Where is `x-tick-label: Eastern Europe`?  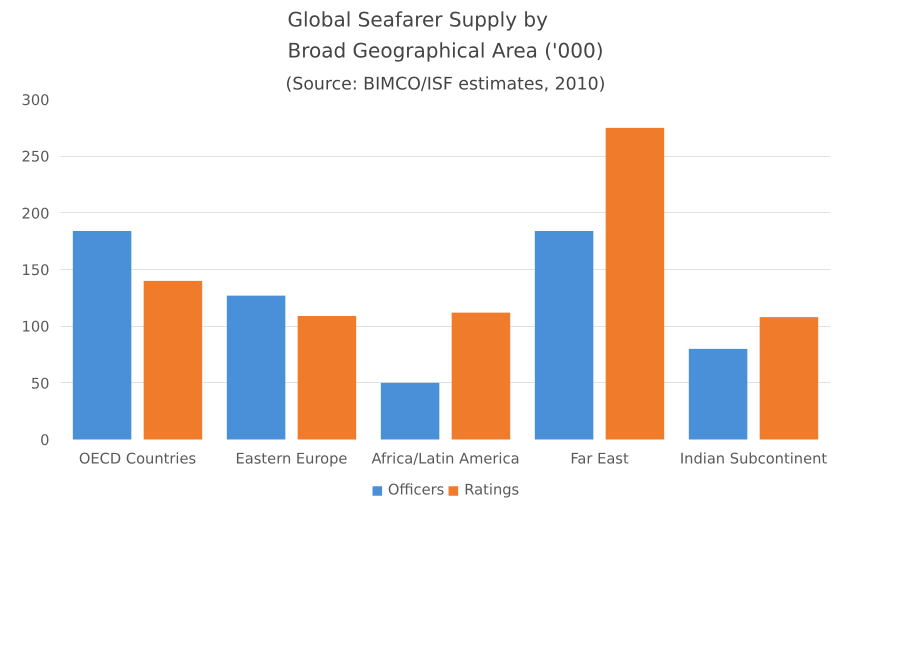
x-tick-label: Eastern Europe is located at coordinates (292, 459).